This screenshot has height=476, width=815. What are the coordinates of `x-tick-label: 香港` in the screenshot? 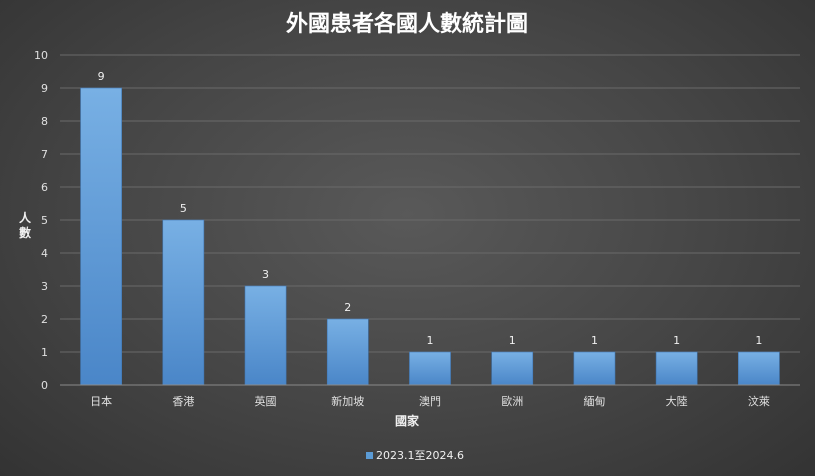 It's located at (183, 401).